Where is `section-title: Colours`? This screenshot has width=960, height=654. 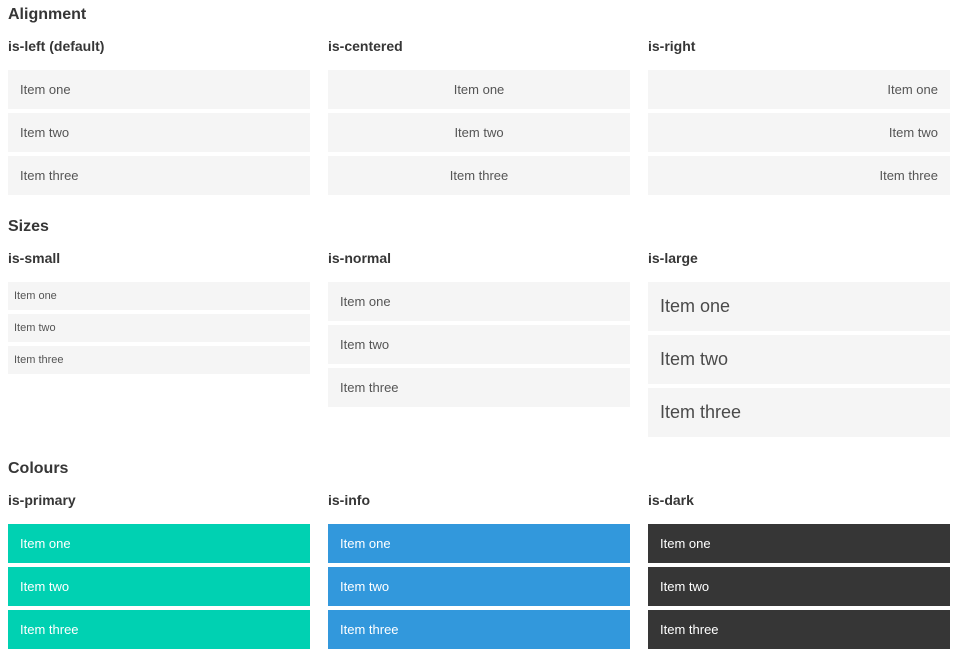
section-title: Colours is located at coordinates (38, 468).